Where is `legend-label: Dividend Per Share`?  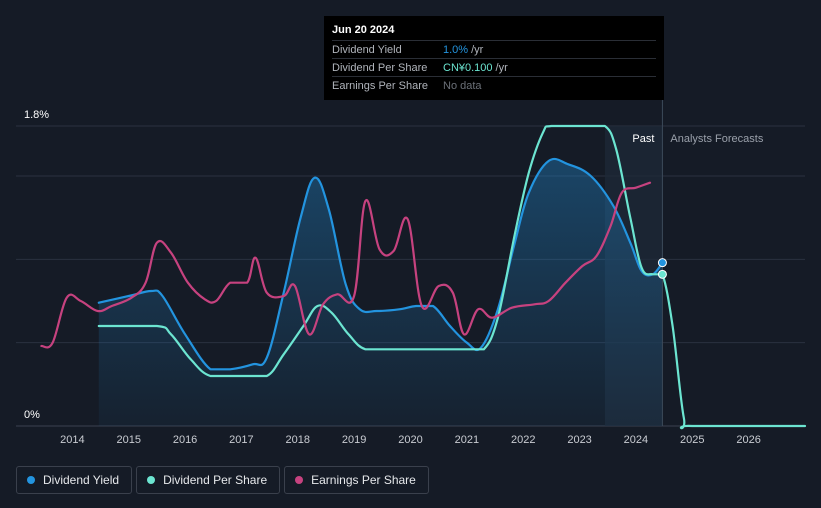 legend-label: Dividend Per Share is located at coordinates (215, 480).